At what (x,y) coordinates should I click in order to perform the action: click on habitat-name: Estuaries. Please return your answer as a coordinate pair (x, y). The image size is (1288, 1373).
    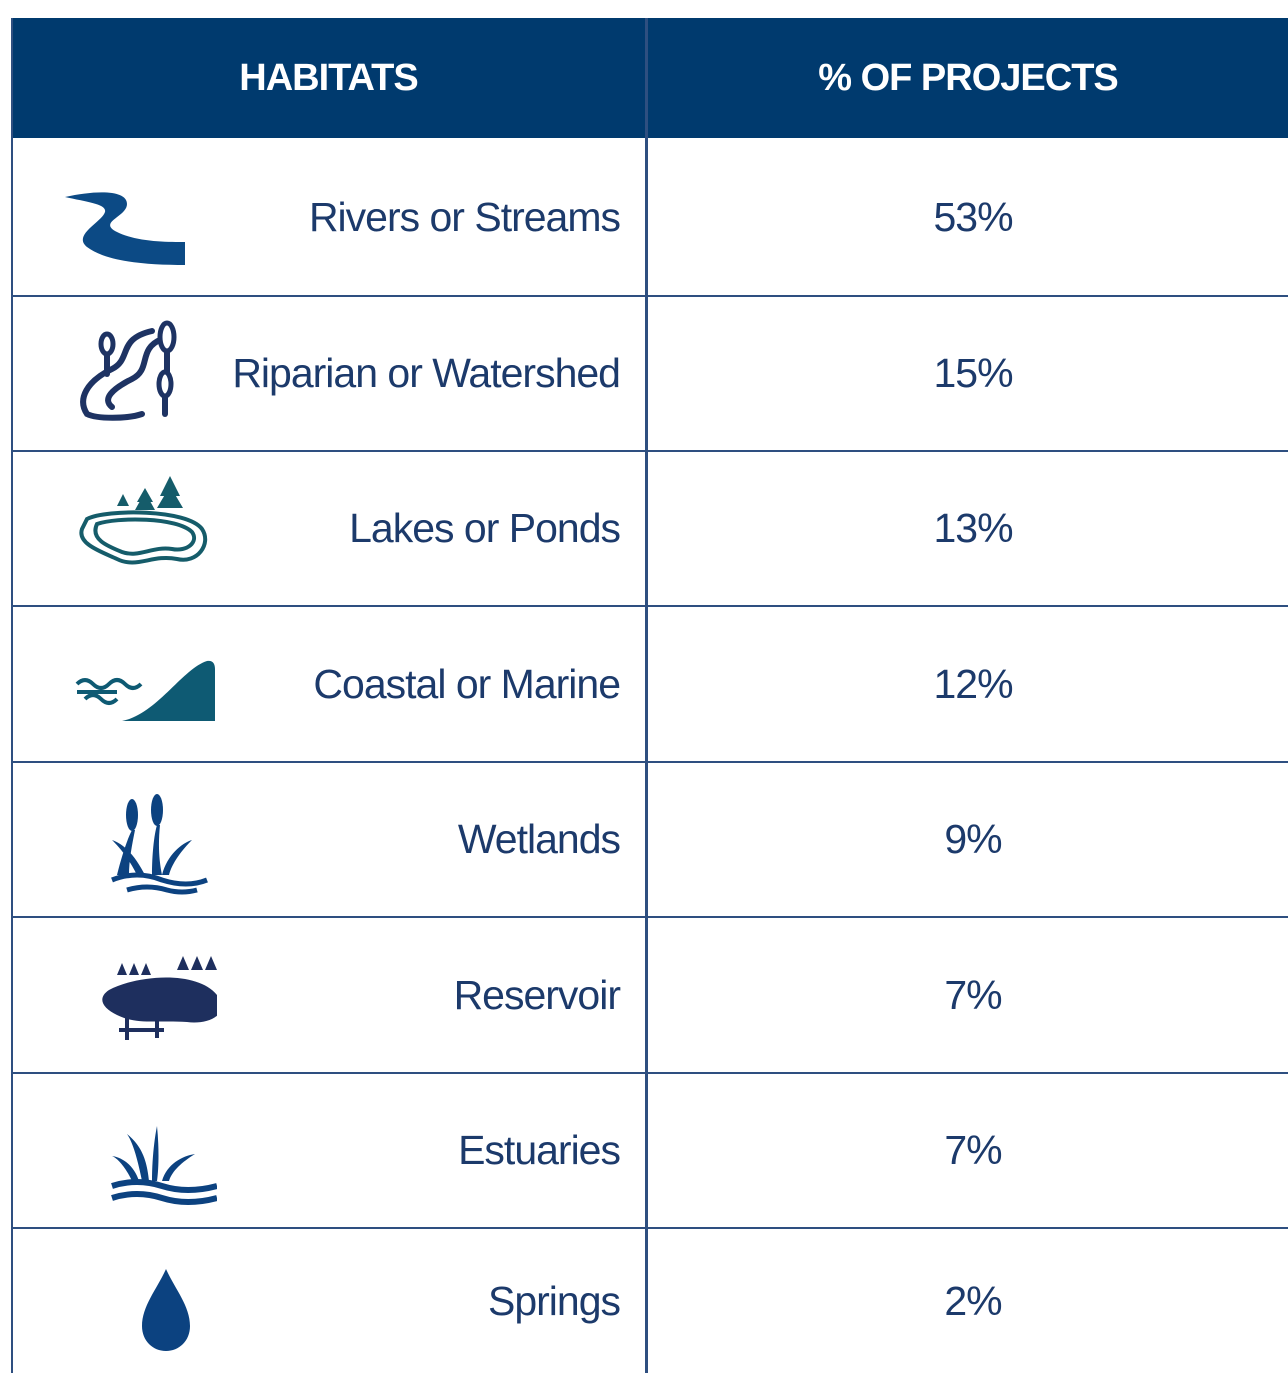
    Looking at the image, I should click on (539, 1150).